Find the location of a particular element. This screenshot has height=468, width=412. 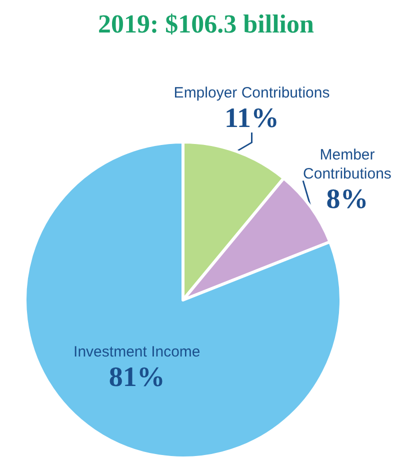

data-label: 81% is located at coordinates (136, 377).